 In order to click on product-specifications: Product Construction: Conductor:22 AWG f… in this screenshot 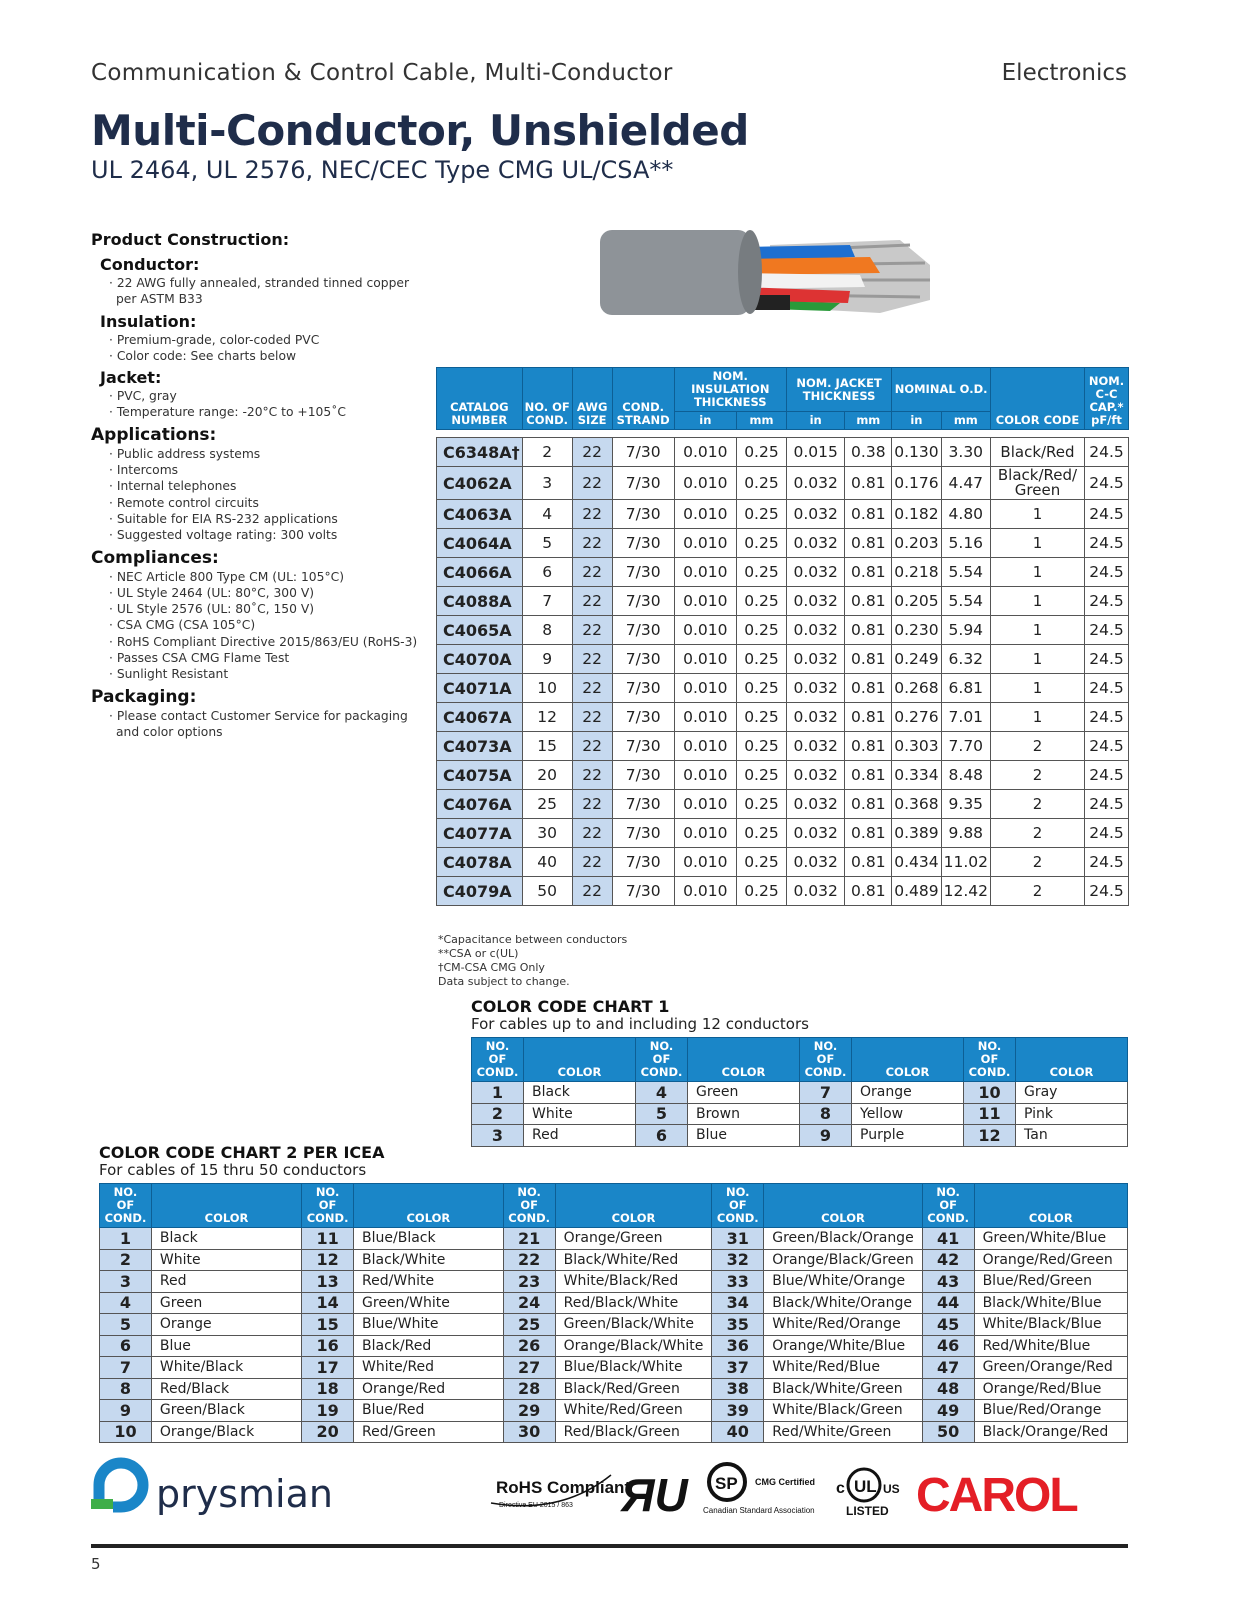, I will do `click(261, 485)`.